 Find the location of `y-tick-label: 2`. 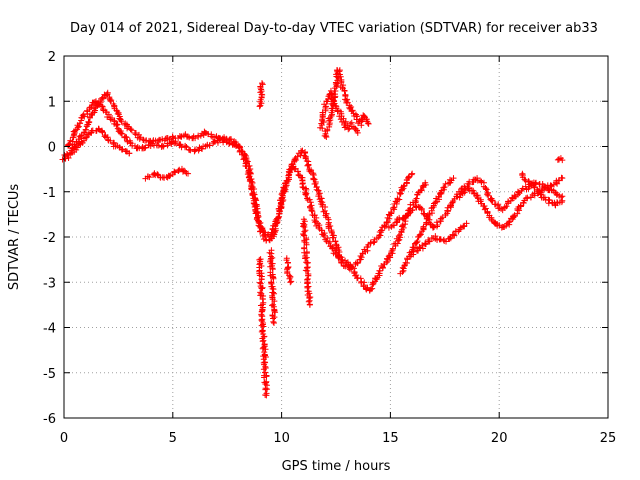

y-tick-label: 2 is located at coordinates (52, 57).